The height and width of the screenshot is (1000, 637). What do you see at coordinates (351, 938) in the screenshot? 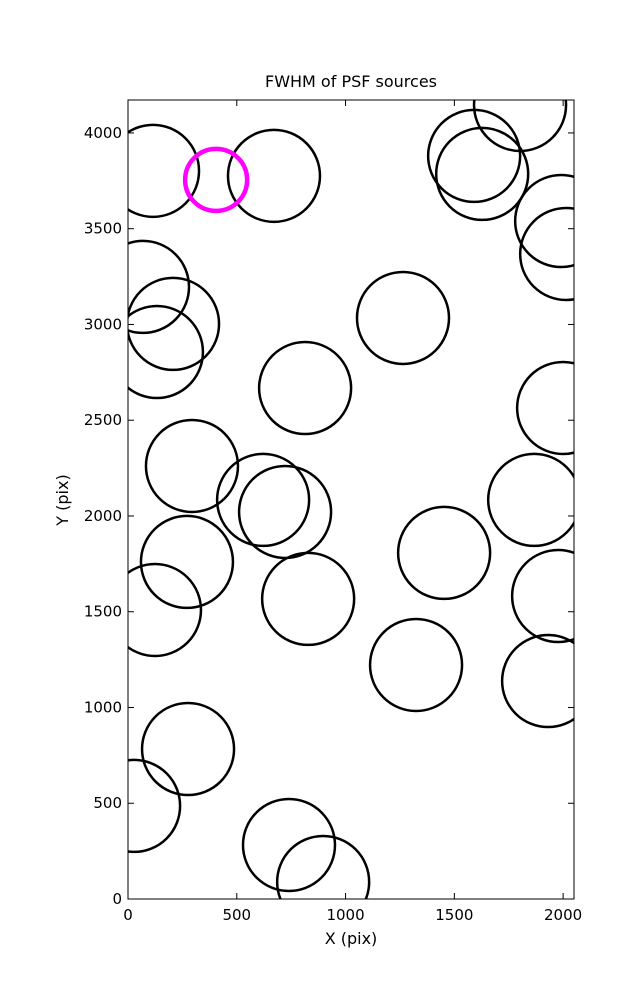
I see `x-axis-label: X (pix)` at bounding box center [351, 938].